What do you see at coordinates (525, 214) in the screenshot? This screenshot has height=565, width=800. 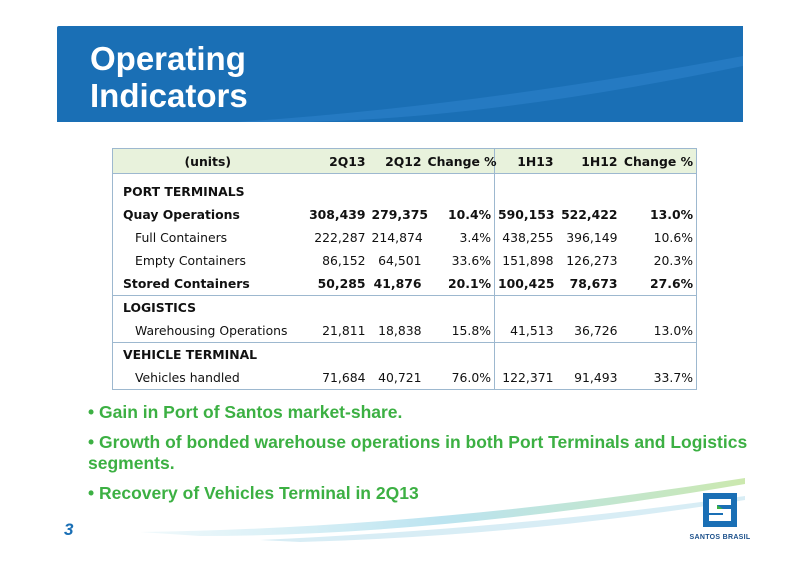 I see `cell: 590,153` at bounding box center [525, 214].